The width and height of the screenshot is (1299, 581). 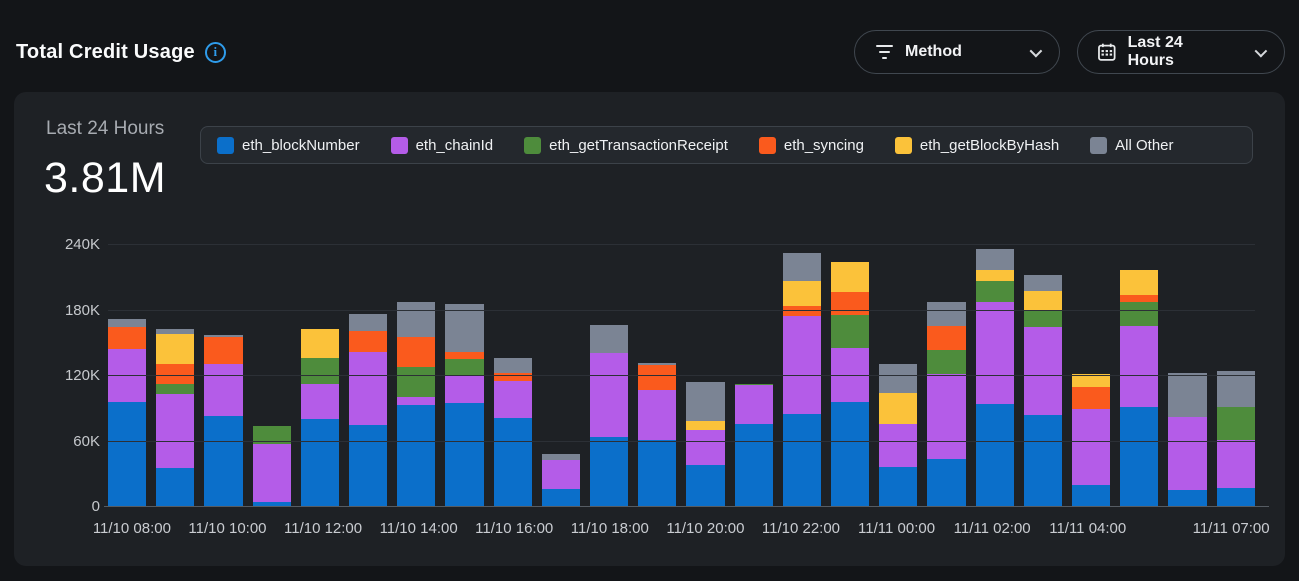 I want to click on x-tick-label: 11/10 22:00, so click(x=801, y=528).